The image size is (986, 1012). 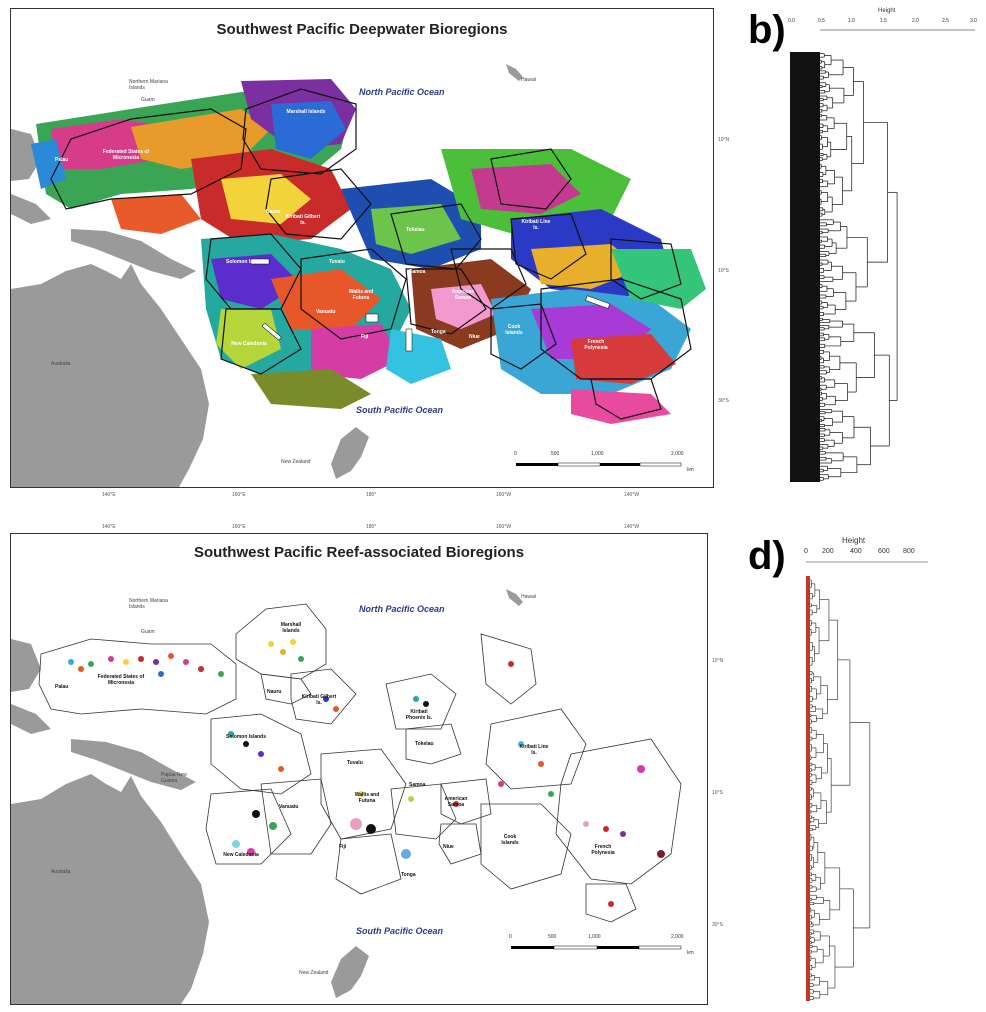 What do you see at coordinates (126, 155) in the screenshot?
I see `region-label: Federated States of Micronesia` at bounding box center [126, 155].